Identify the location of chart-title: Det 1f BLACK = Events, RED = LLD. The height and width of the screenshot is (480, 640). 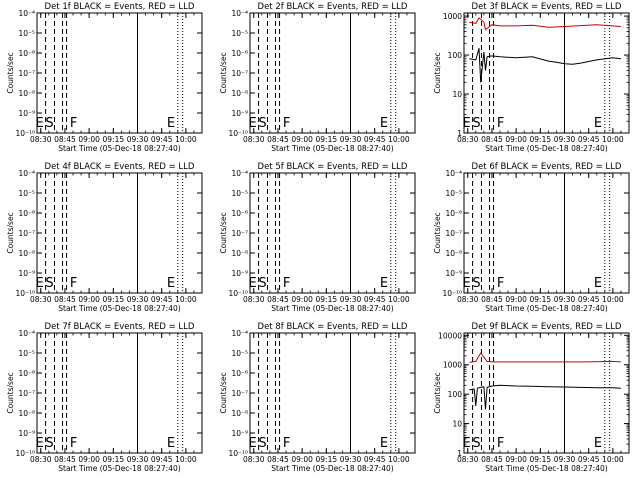
(120, 7).